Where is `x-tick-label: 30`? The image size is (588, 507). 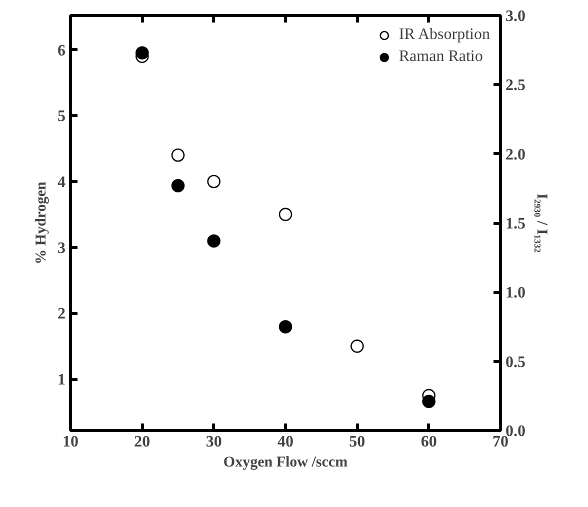 x-tick-label: 30 is located at coordinates (214, 442).